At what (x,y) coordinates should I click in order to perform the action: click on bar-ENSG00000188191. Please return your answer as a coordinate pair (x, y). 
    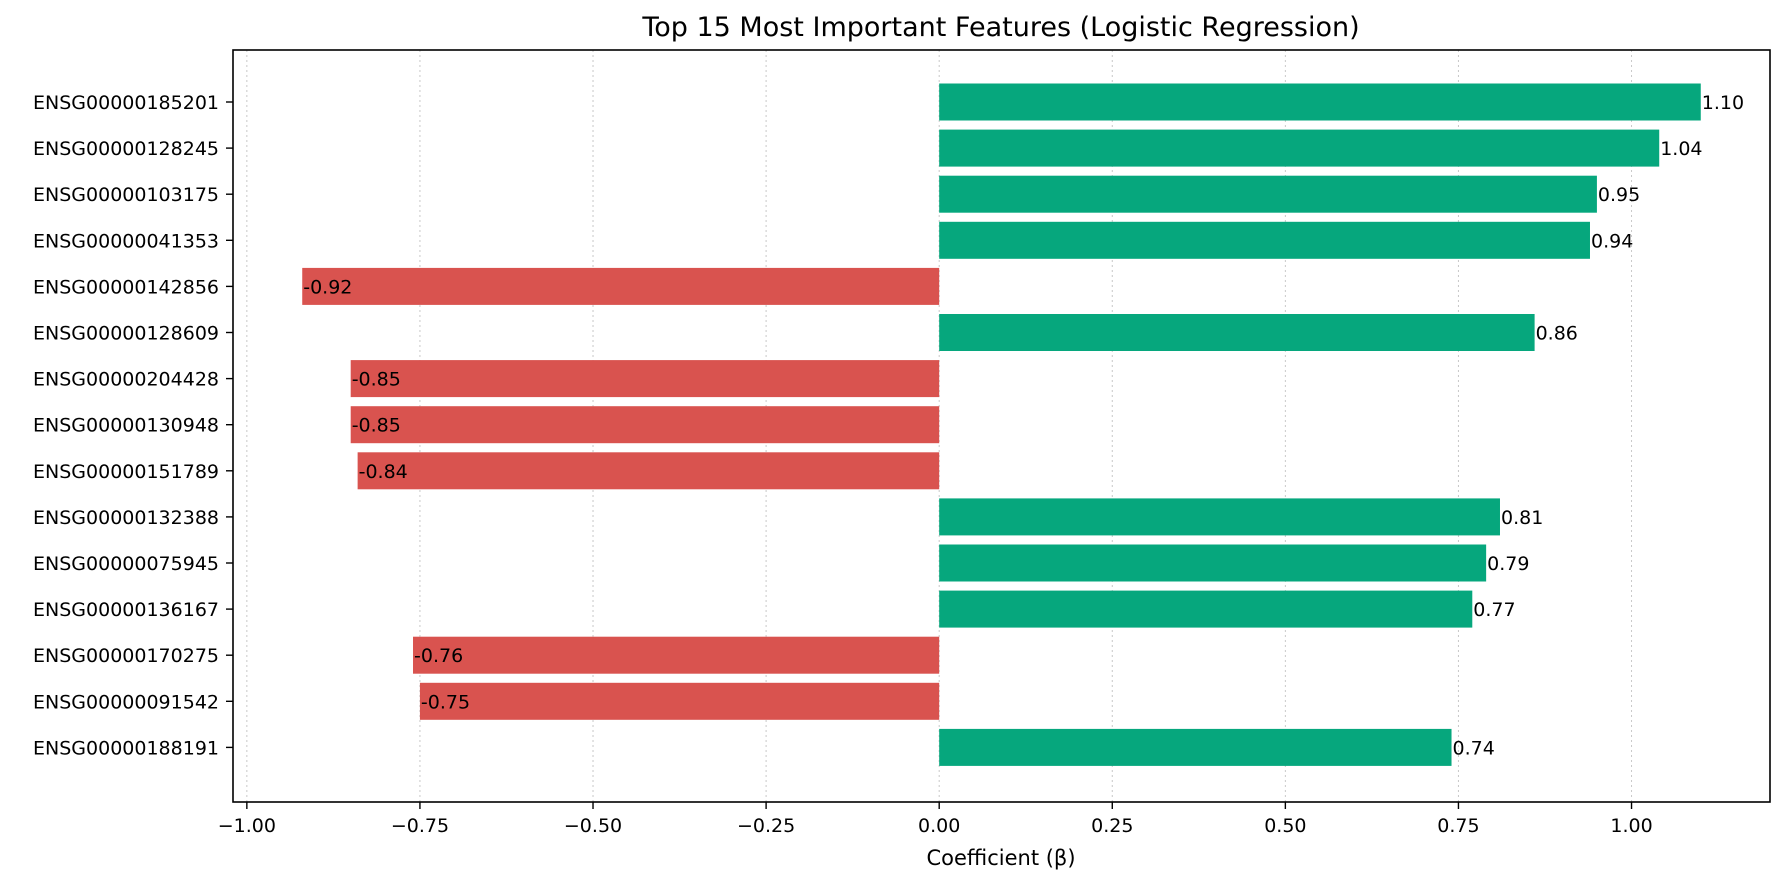
    Looking at the image, I should click on (1195, 747).